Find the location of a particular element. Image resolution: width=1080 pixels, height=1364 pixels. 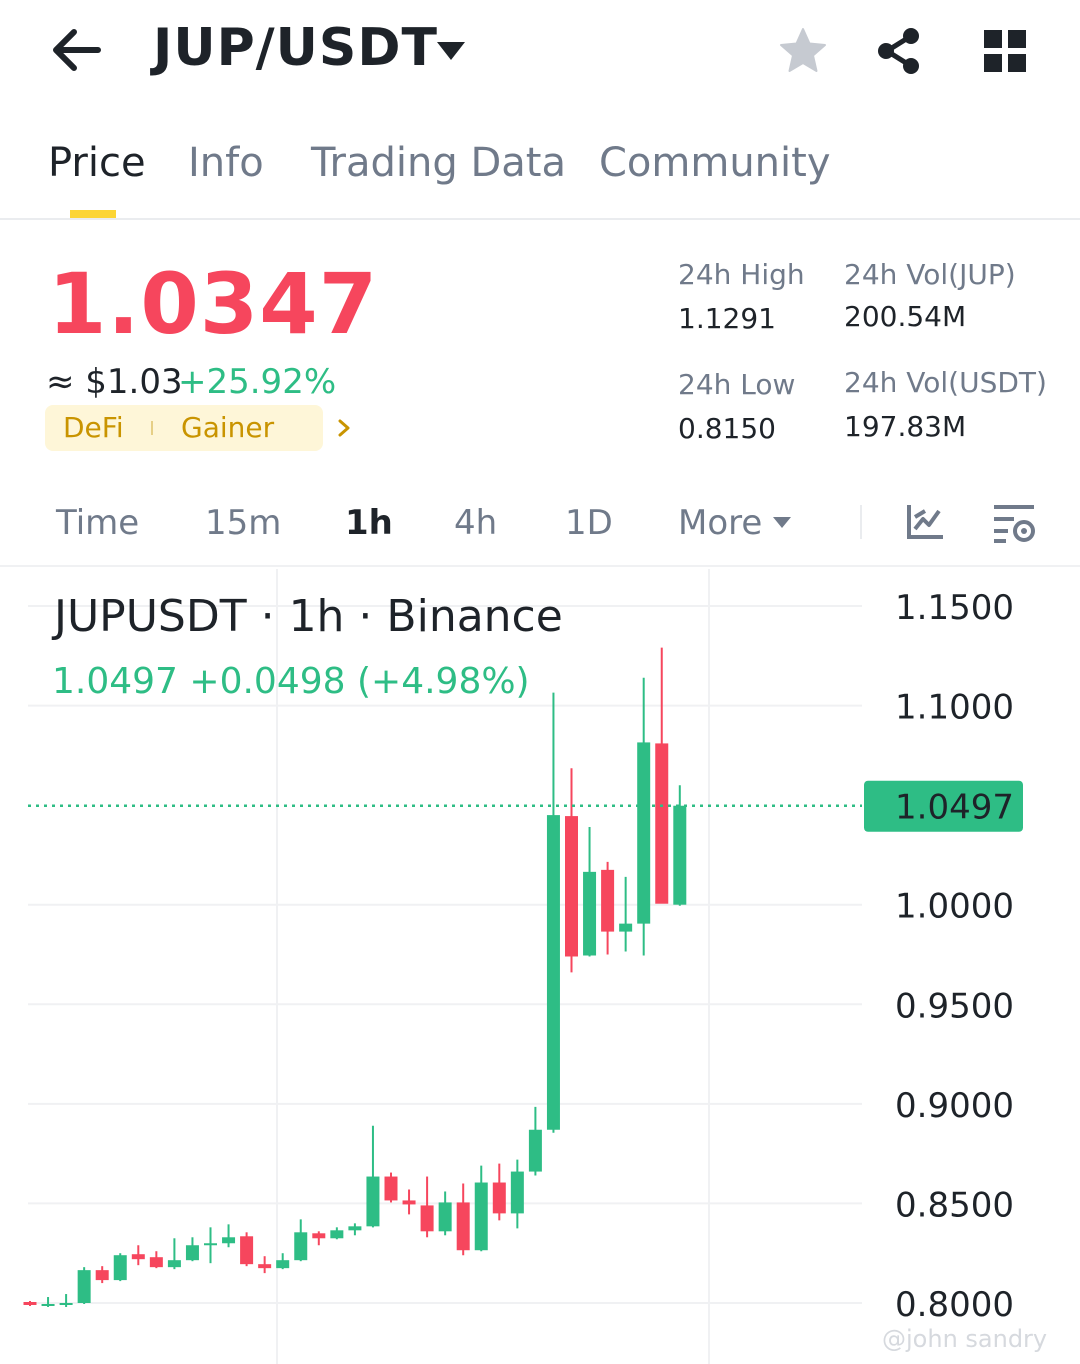

y-axis-tick-label: 0.9000 is located at coordinates (954, 1106).